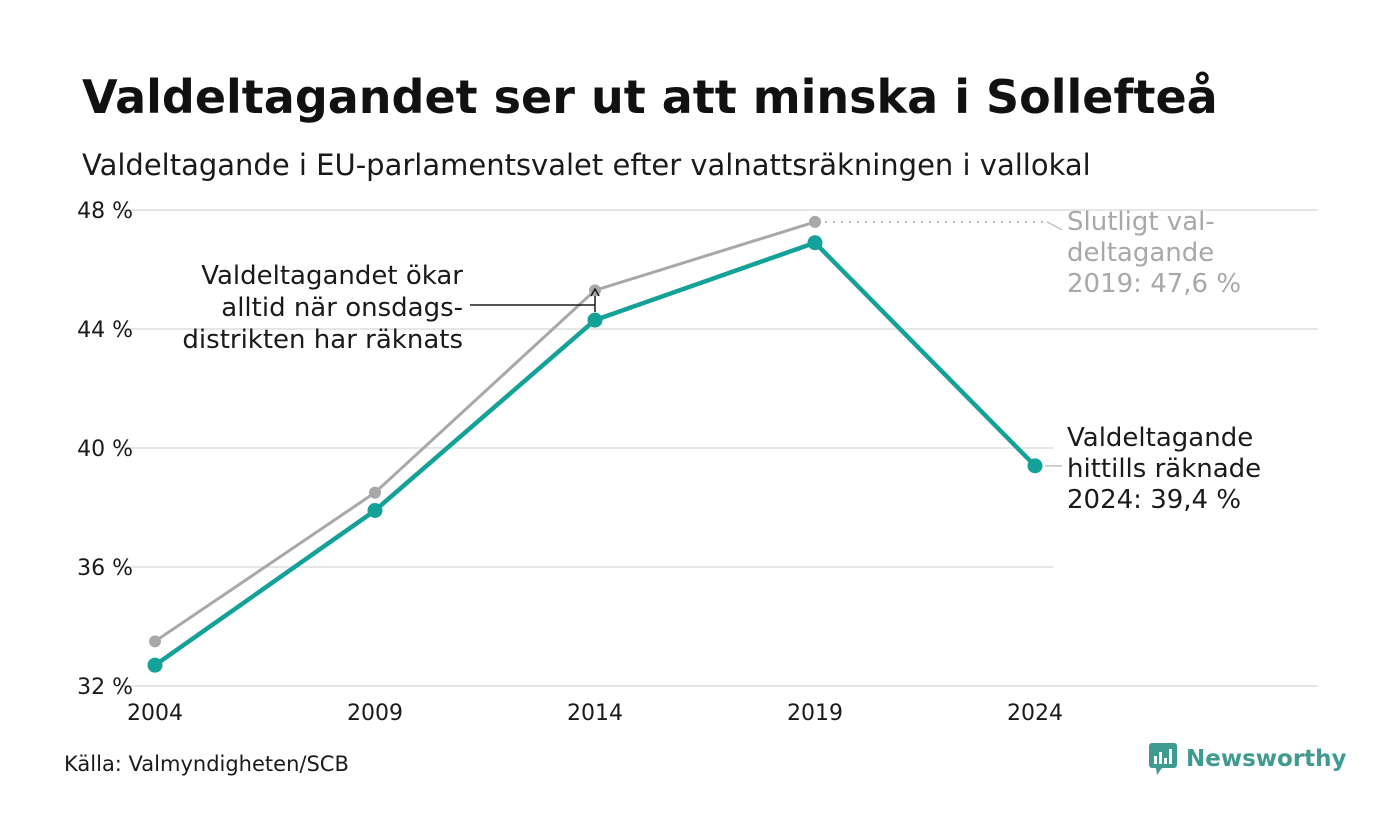  Describe the element at coordinates (1154, 500) in the screenshot. I see `annotation-current-2024: 2024: 39,4 %` at that location.